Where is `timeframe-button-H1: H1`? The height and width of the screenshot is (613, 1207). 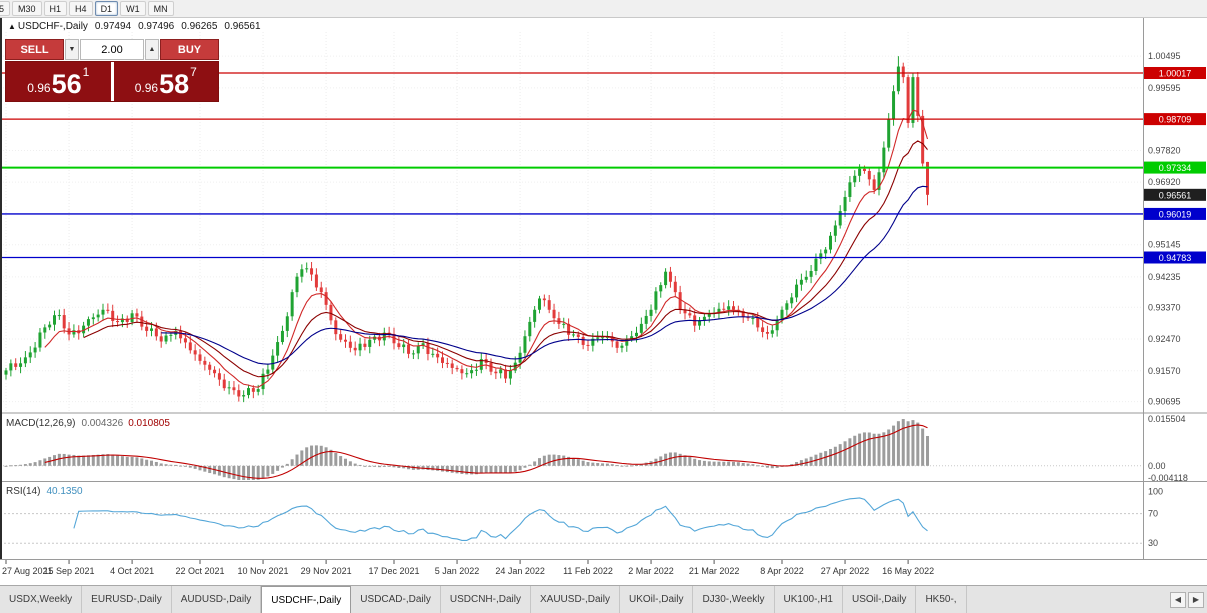
timeframe-button-H1: H1 is located at coordinates (55, 8).